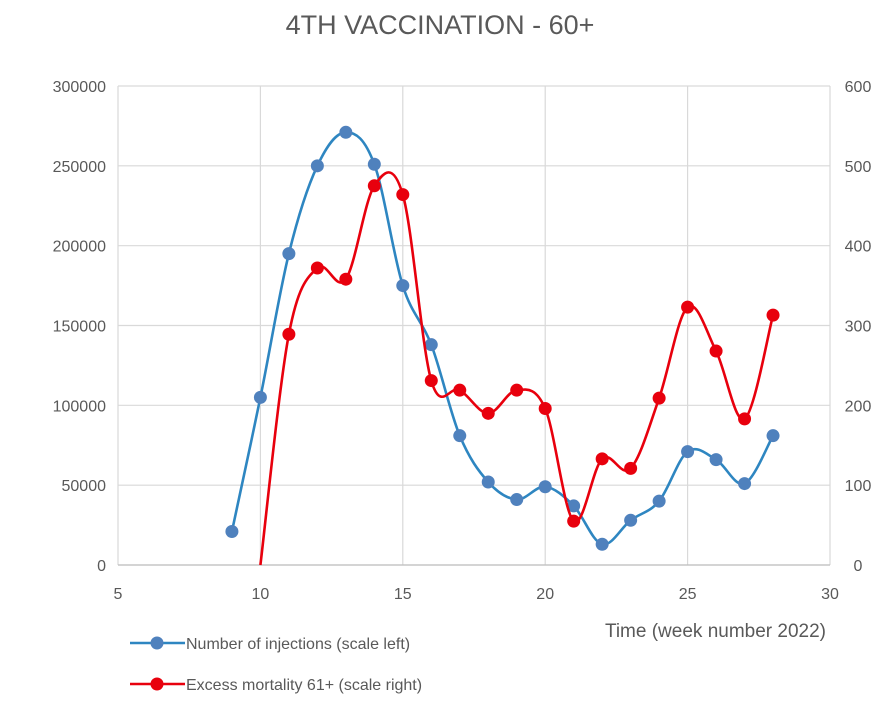 The height and width of the screenshot is (702, 890). Describe the element at coordinates (79, 87) in the screenshot. I see `y-tick-label-left: 300000` at that location.